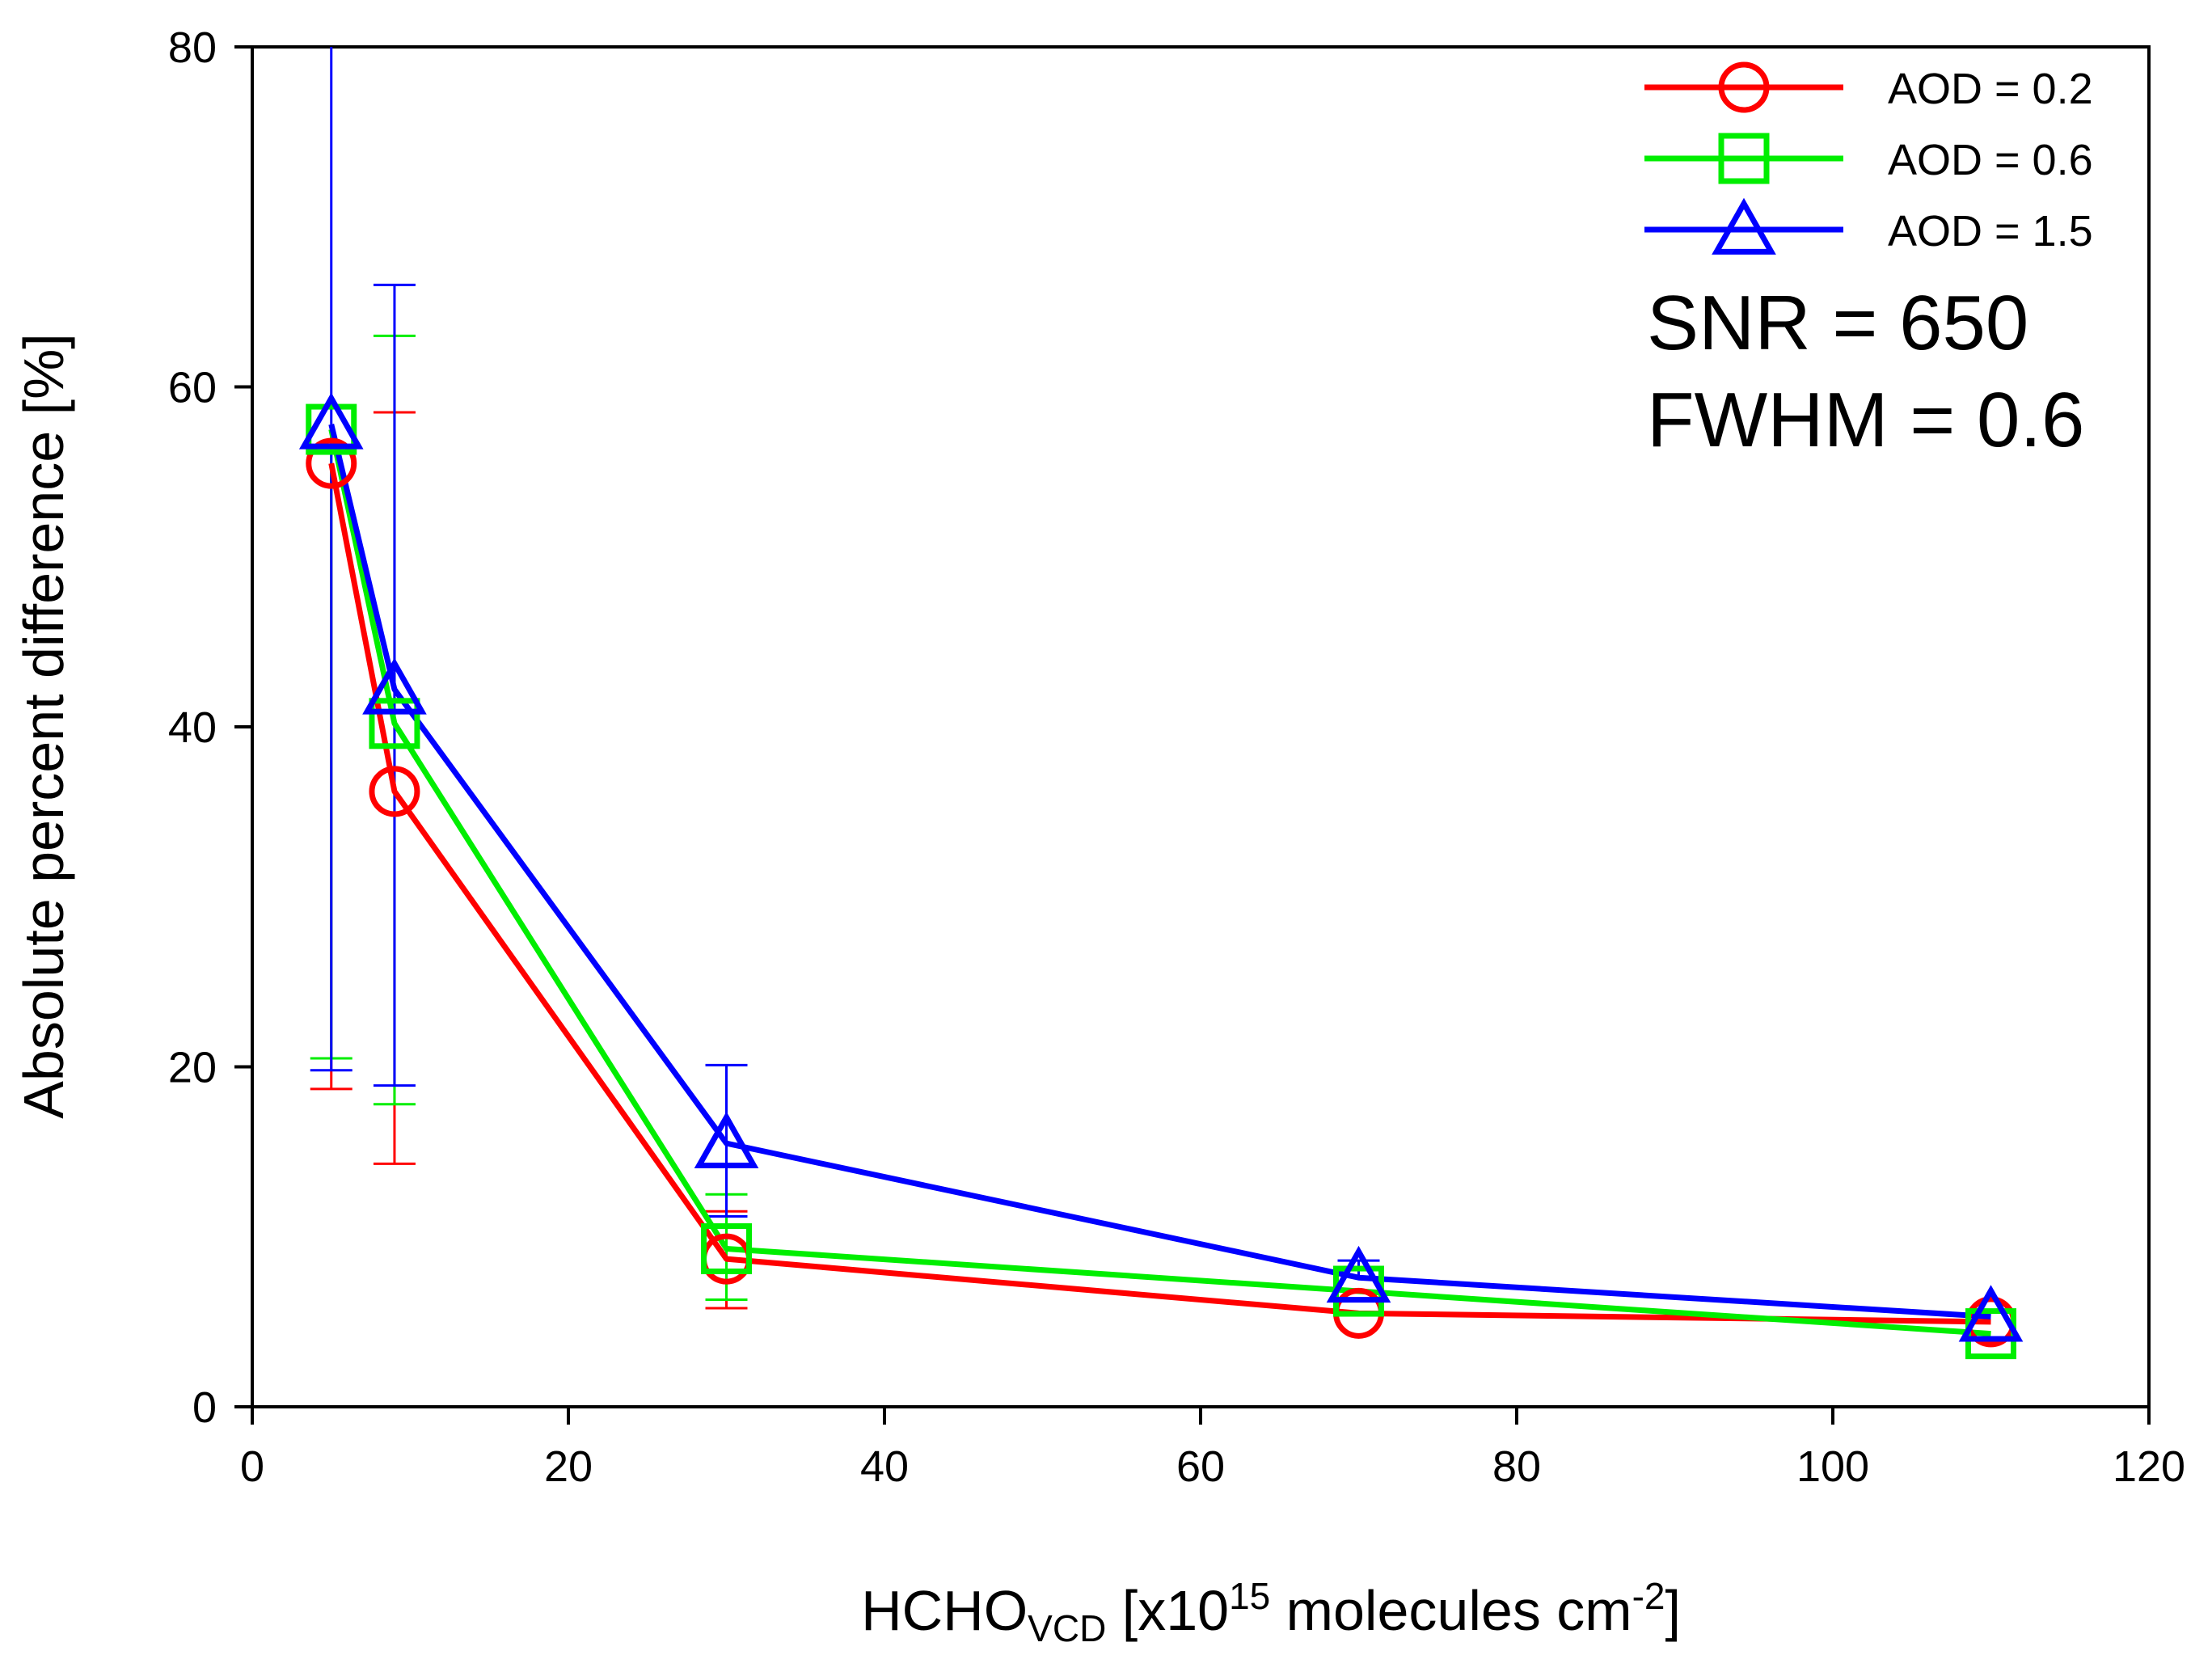  I want to click on x-axis-title-sub: VCD, so click(1067, 1628).